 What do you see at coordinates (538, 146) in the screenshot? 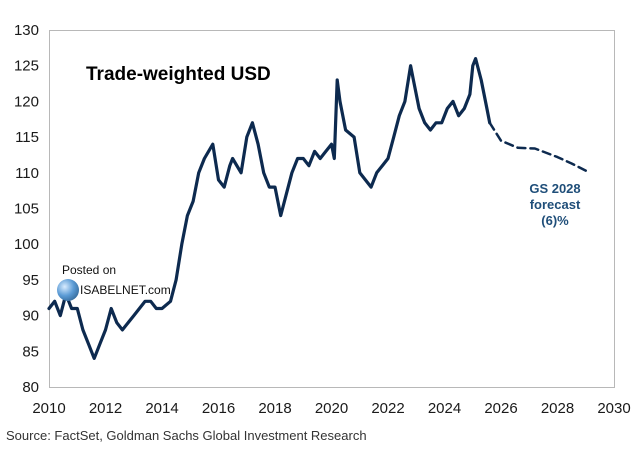
I see `forecast-line` at bounding box center [538, 146].